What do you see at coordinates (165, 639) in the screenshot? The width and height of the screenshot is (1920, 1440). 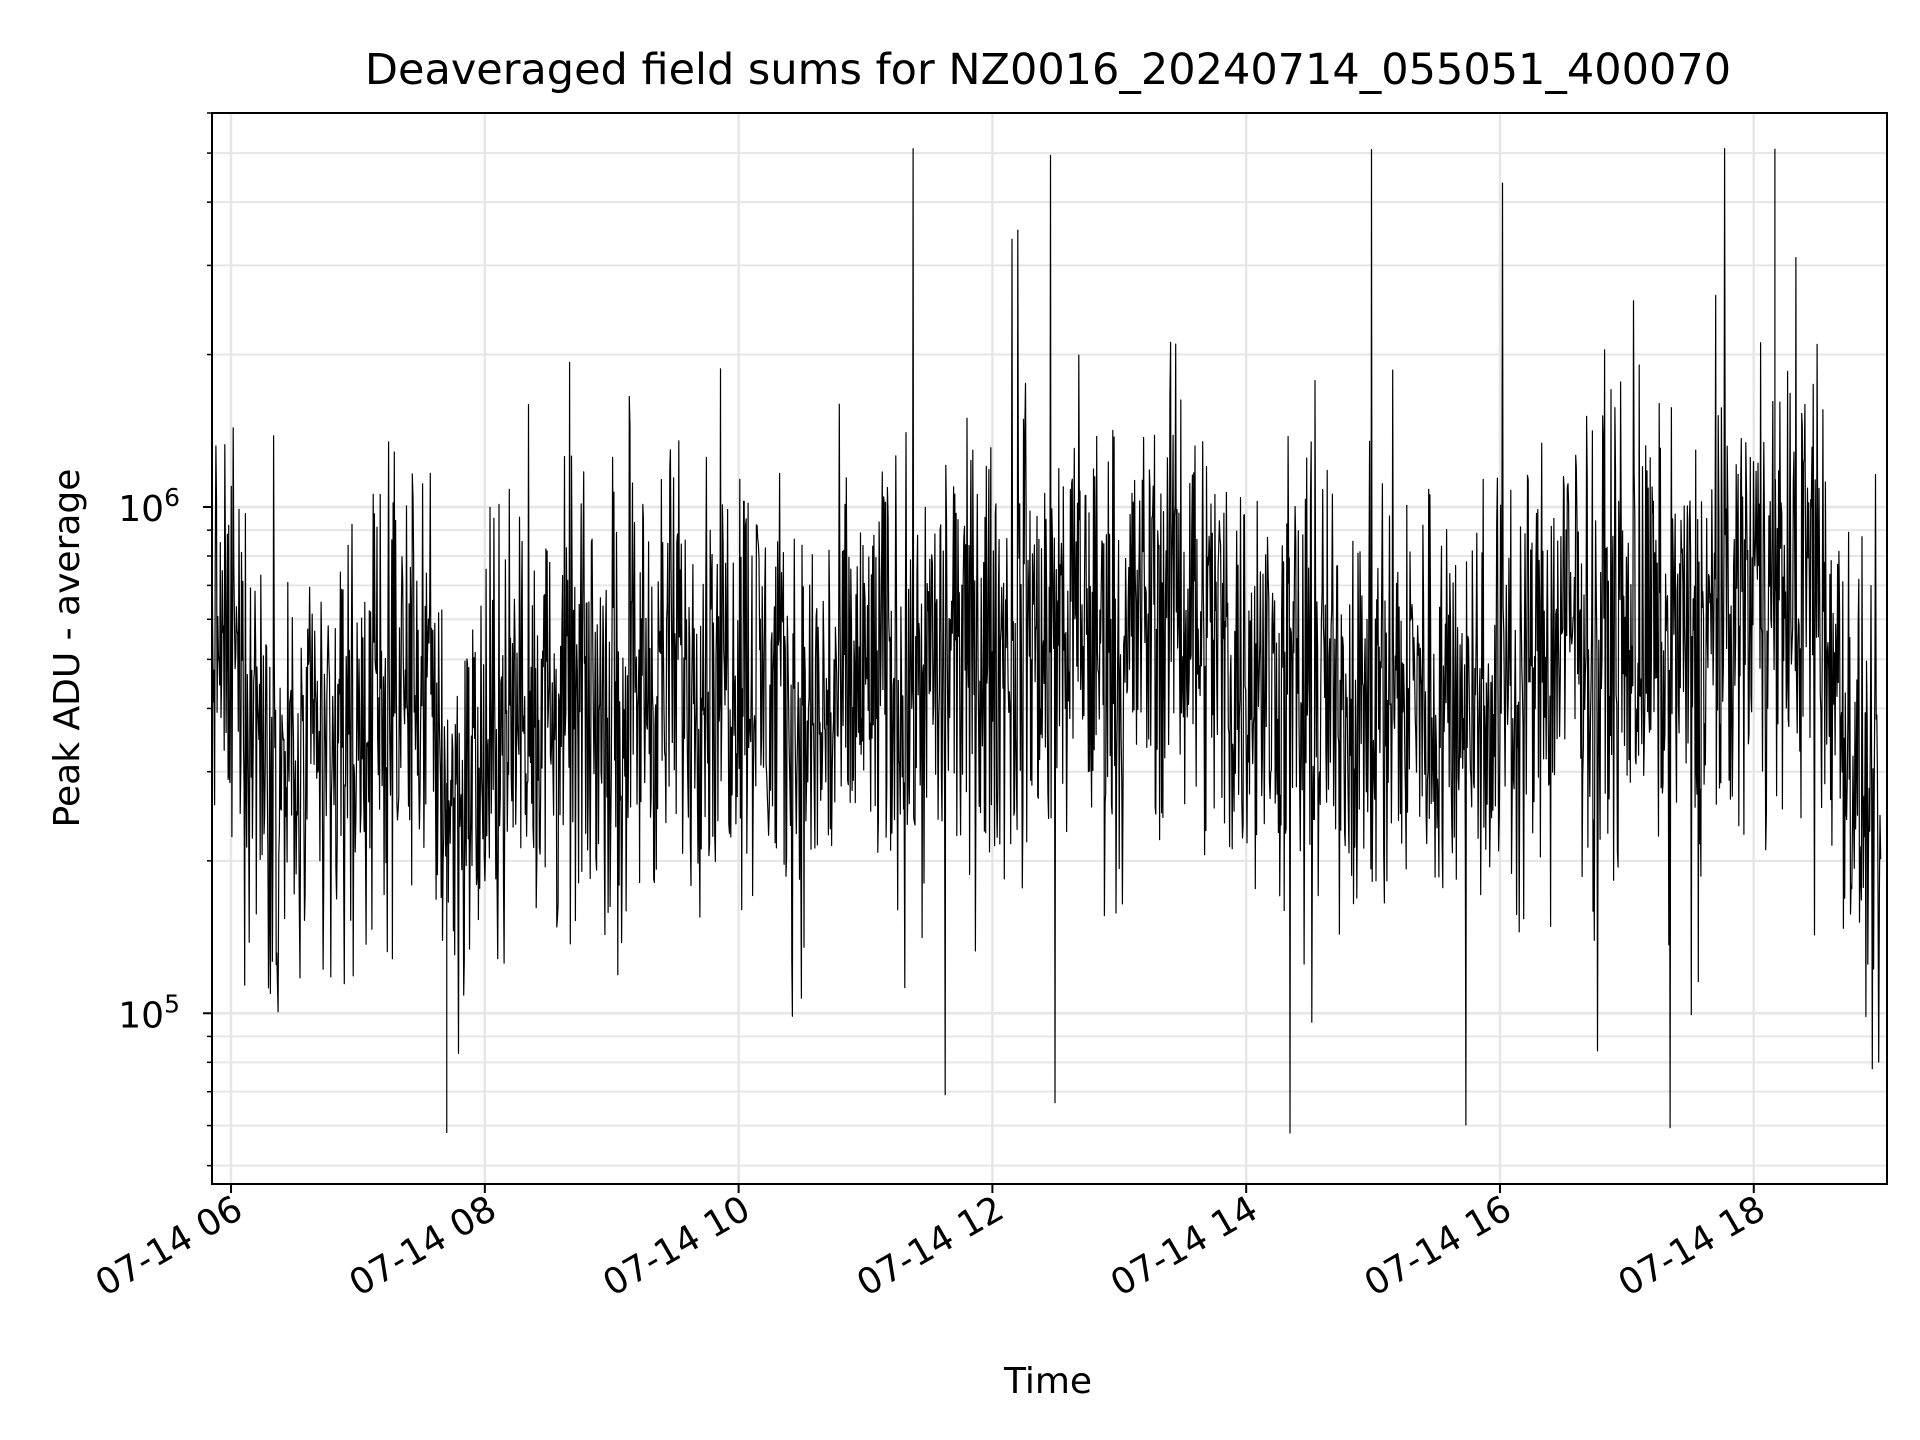 I see `y-axis: 10⁵ 10⁶` at bounding box center [165, 639].